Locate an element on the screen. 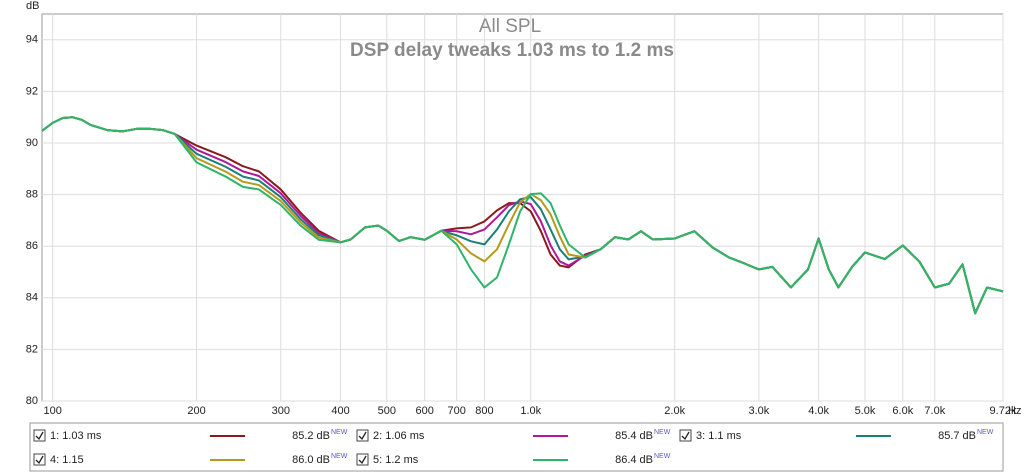 The height and width of the screenshot is (474, 1024). x-tick-label: 600 is located at coordinates (425, 411).